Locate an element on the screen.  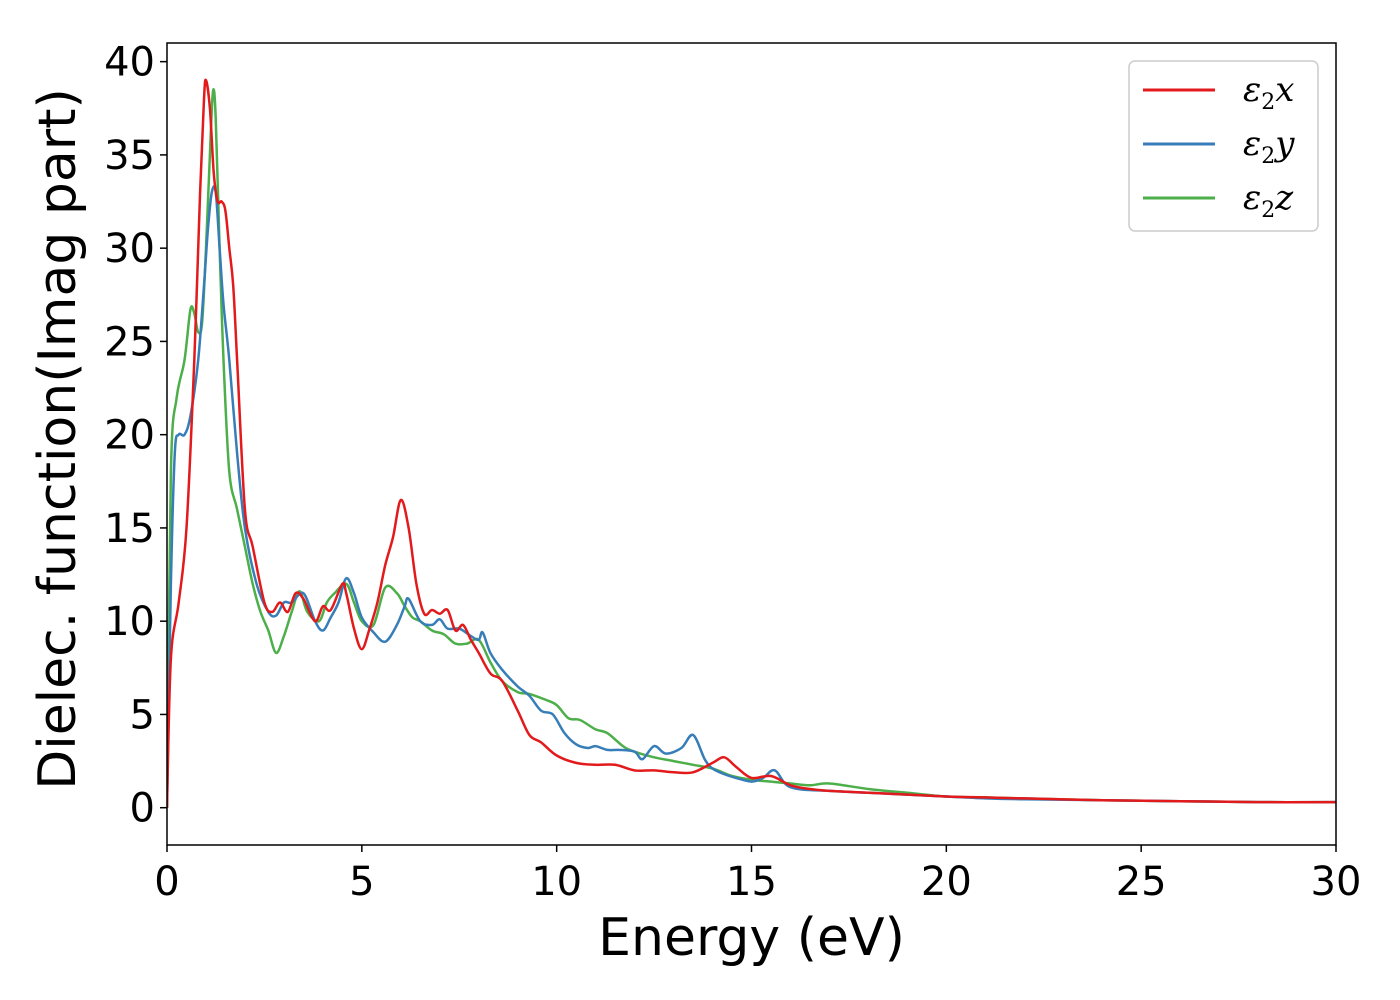
y-tick-label: 5 is located at coordinates (142, 715).